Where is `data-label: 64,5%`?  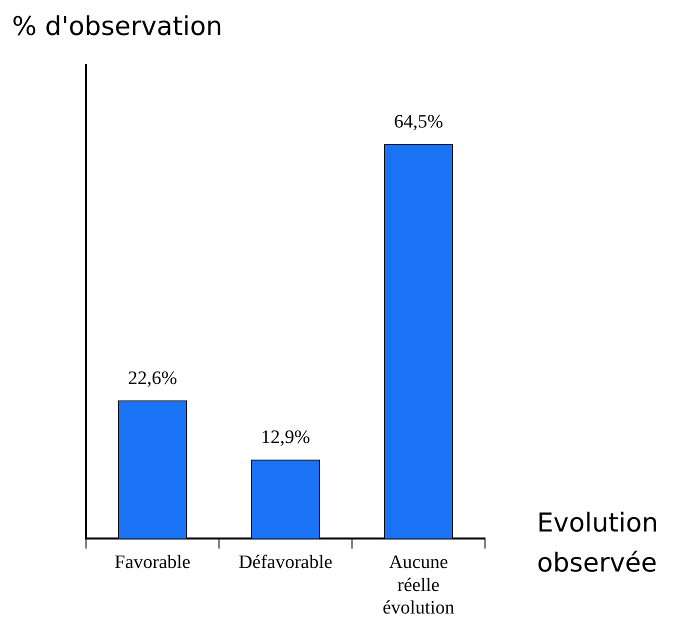 data-label: 64,5% is located at coordinates (419, 121).